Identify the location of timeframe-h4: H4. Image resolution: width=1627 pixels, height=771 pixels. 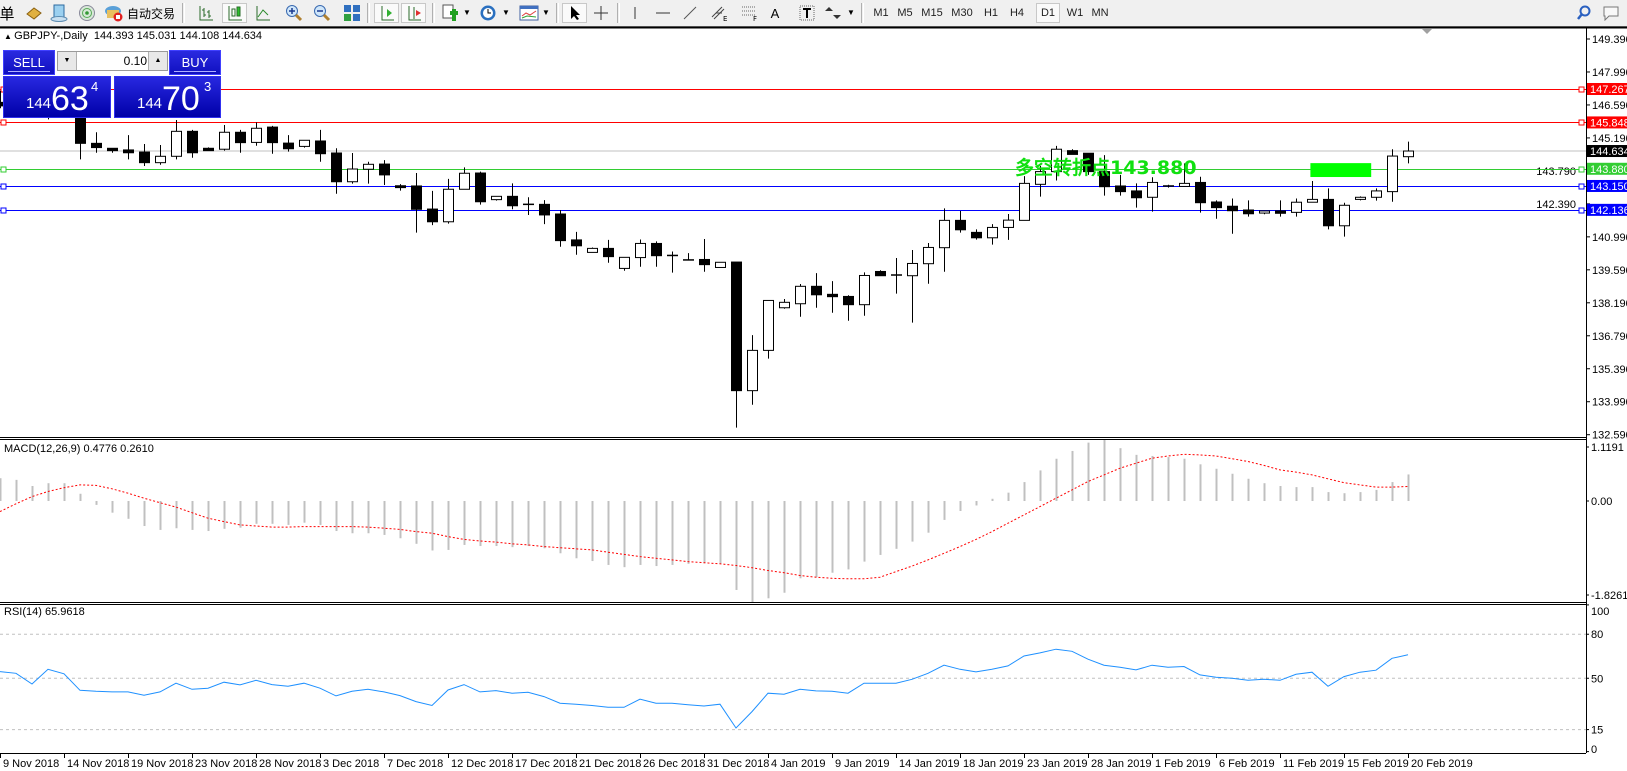
(1017, 13).